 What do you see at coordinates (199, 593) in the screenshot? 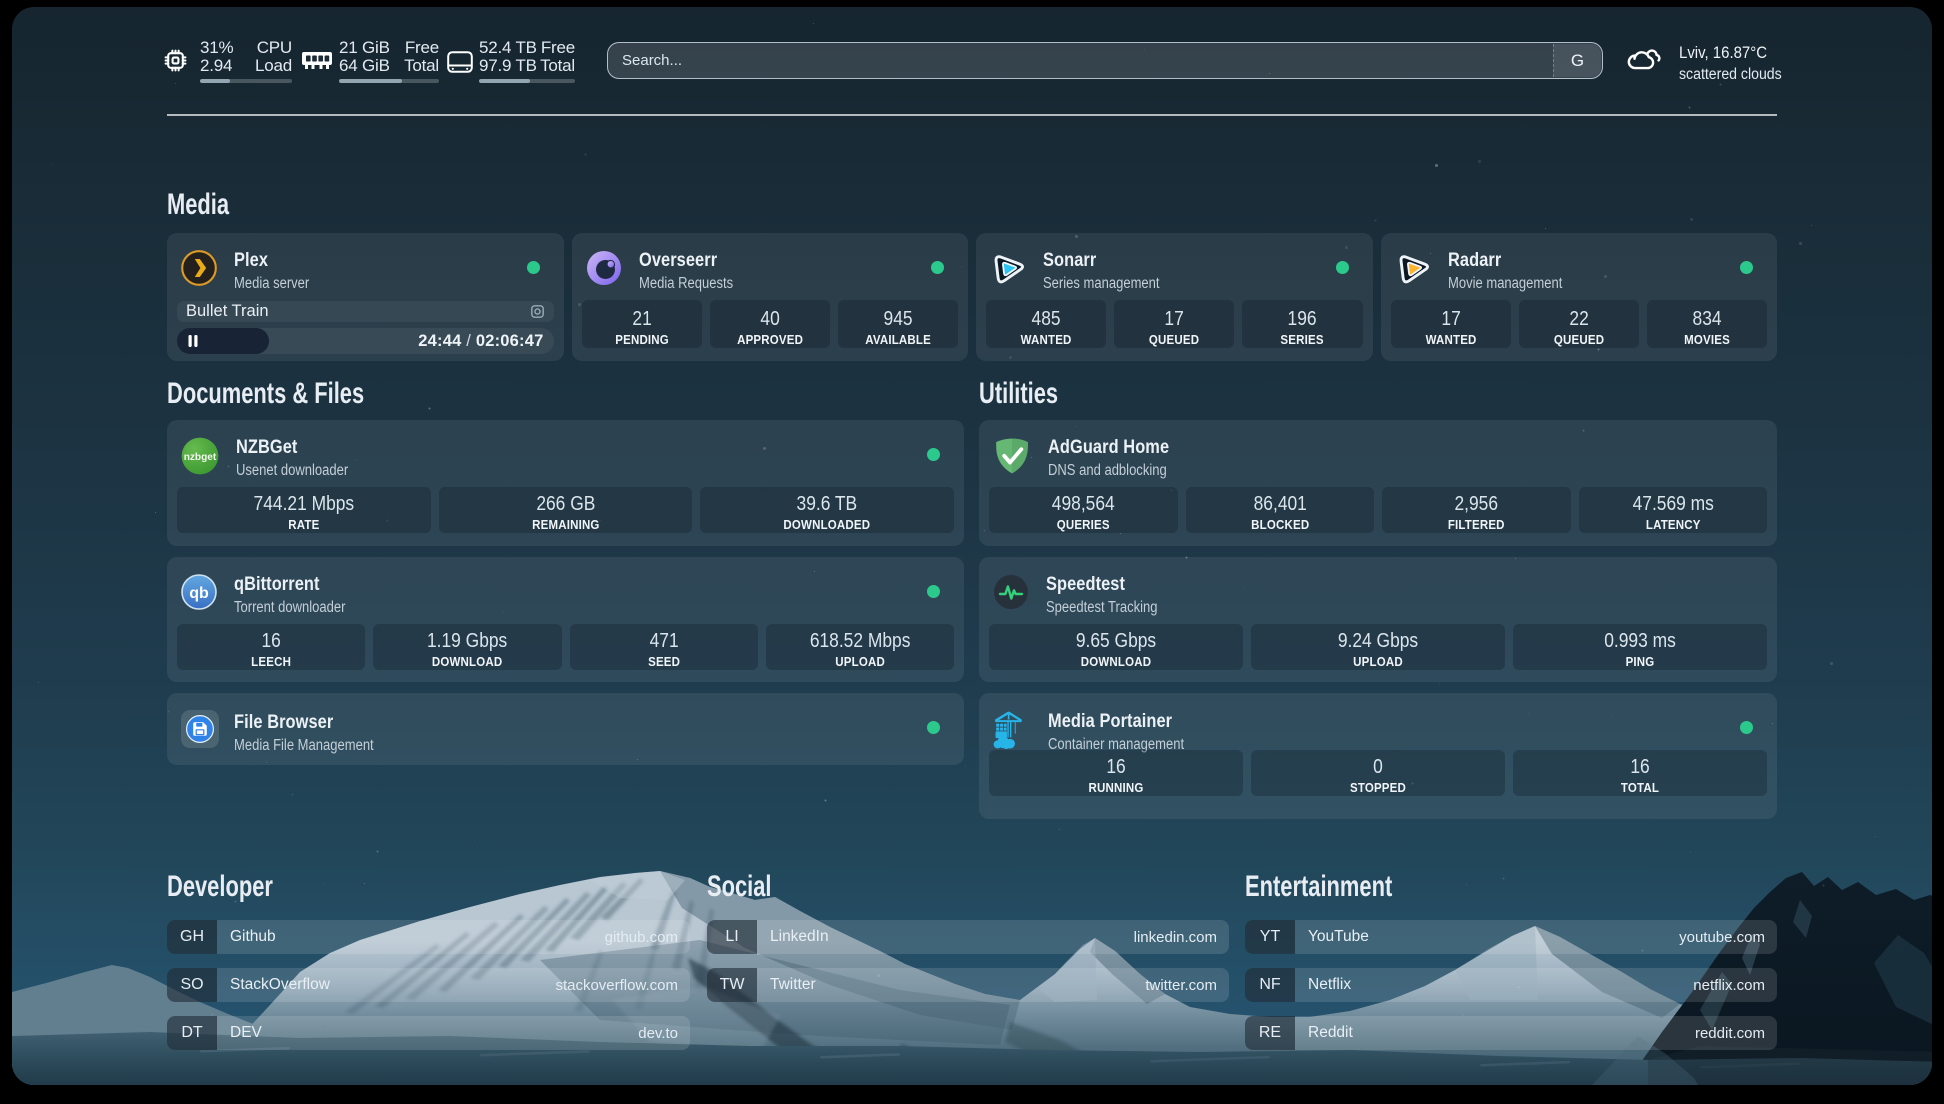
I see `svg-text: qb` at bounding box center [199, 593].